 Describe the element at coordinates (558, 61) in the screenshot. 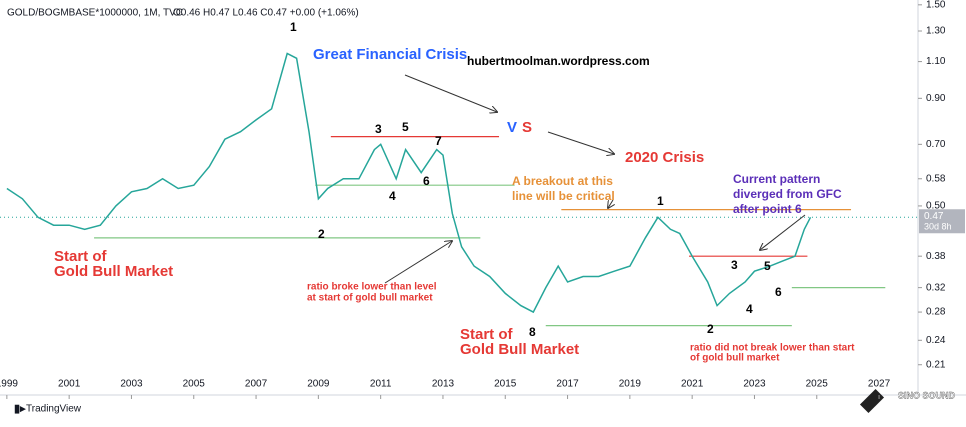

I see `annotation: hubertmoolman.wordpress.com` at that location.